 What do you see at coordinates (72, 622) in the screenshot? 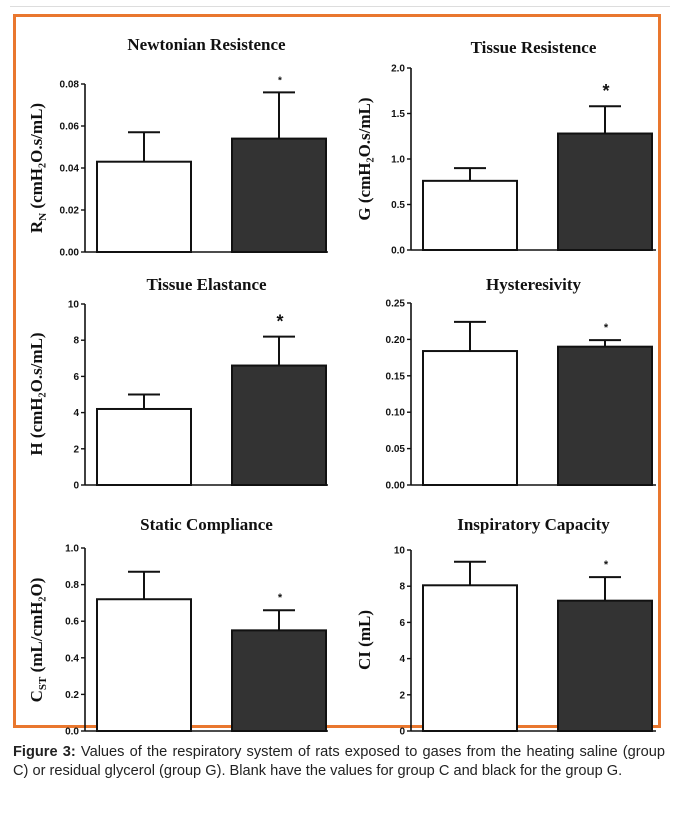
I see `y-tick-label: 0.6` at bounding box center [72, 622].